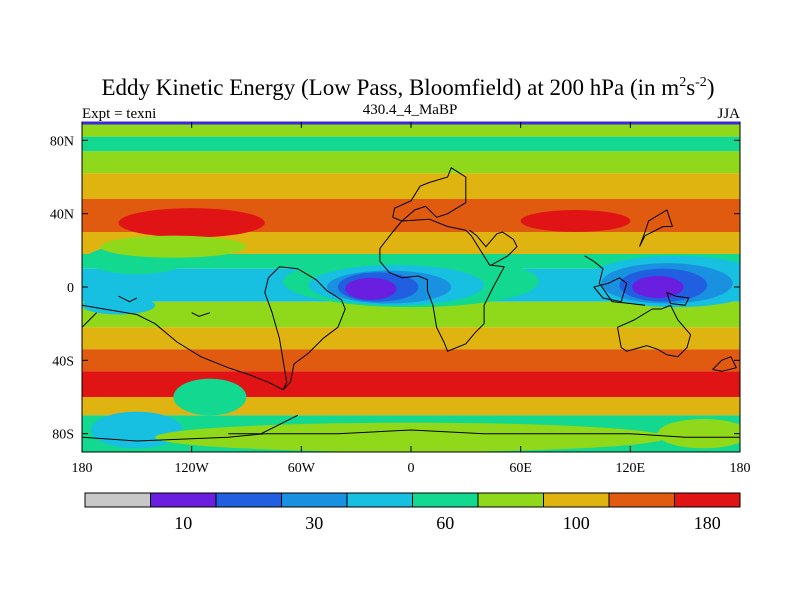 The image size is (800, 605). I want to click on y-tick-label-3: 40S, so click(63, 361).